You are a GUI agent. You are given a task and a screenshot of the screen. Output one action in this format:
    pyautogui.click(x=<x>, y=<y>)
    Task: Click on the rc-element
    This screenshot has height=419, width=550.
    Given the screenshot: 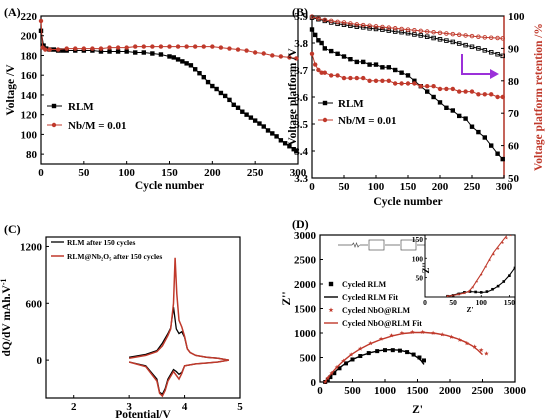 What is the action you would take?
    pyautogui.click(x=408, y=245)
    